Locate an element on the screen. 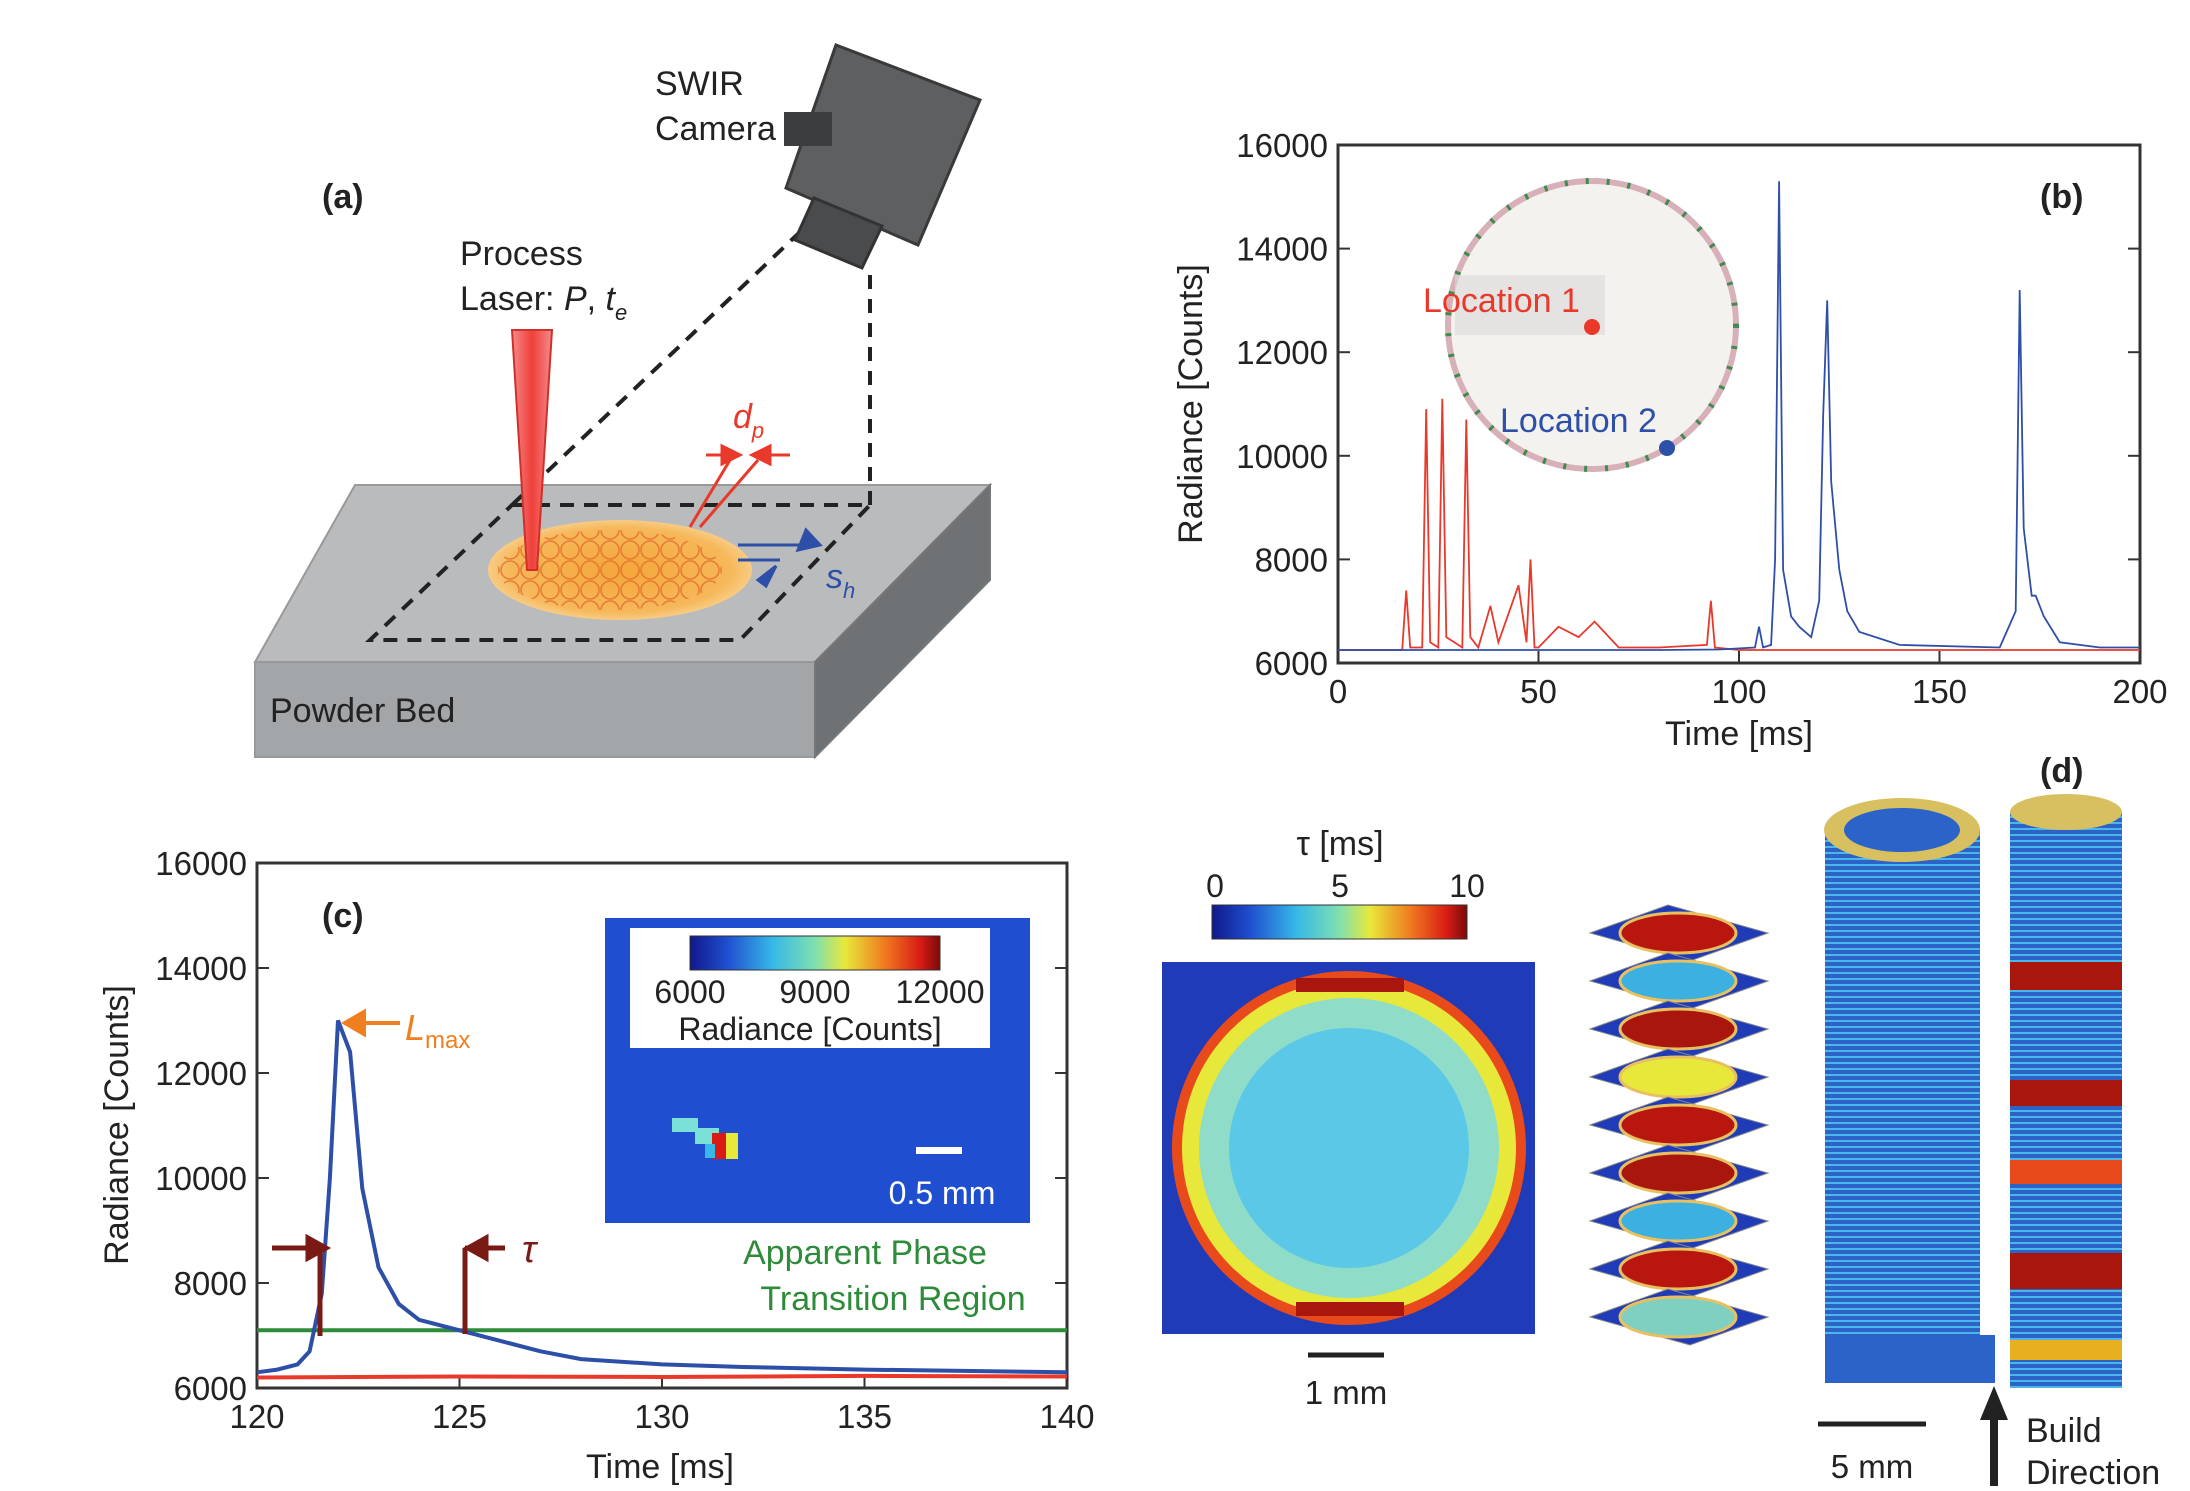  plot-c-xtick-label: 135 is located at coordinates (864, 1416).